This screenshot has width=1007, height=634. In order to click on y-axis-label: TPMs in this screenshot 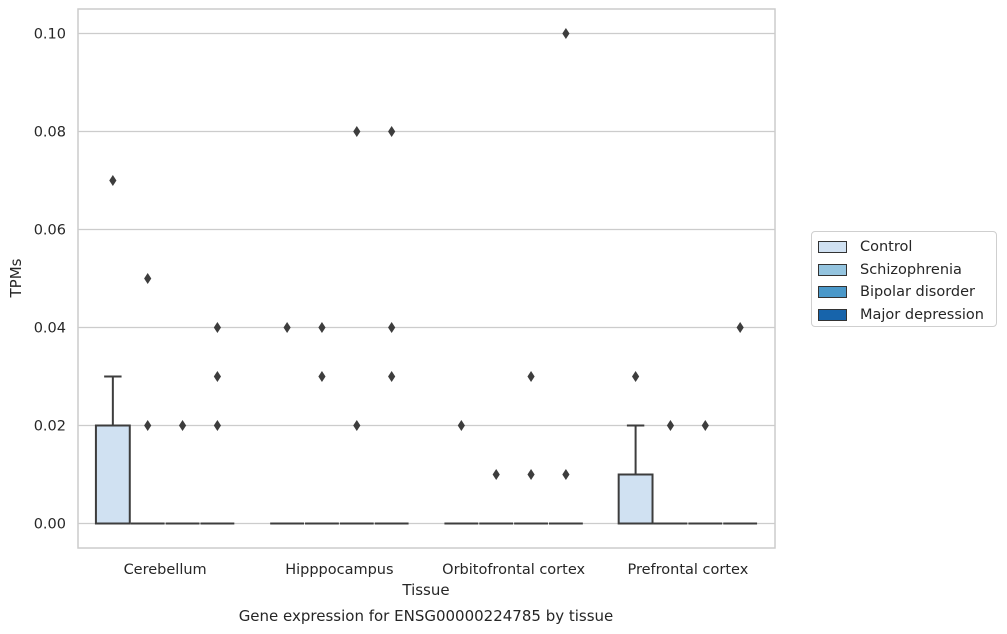, I will do `click(16, 278)`.